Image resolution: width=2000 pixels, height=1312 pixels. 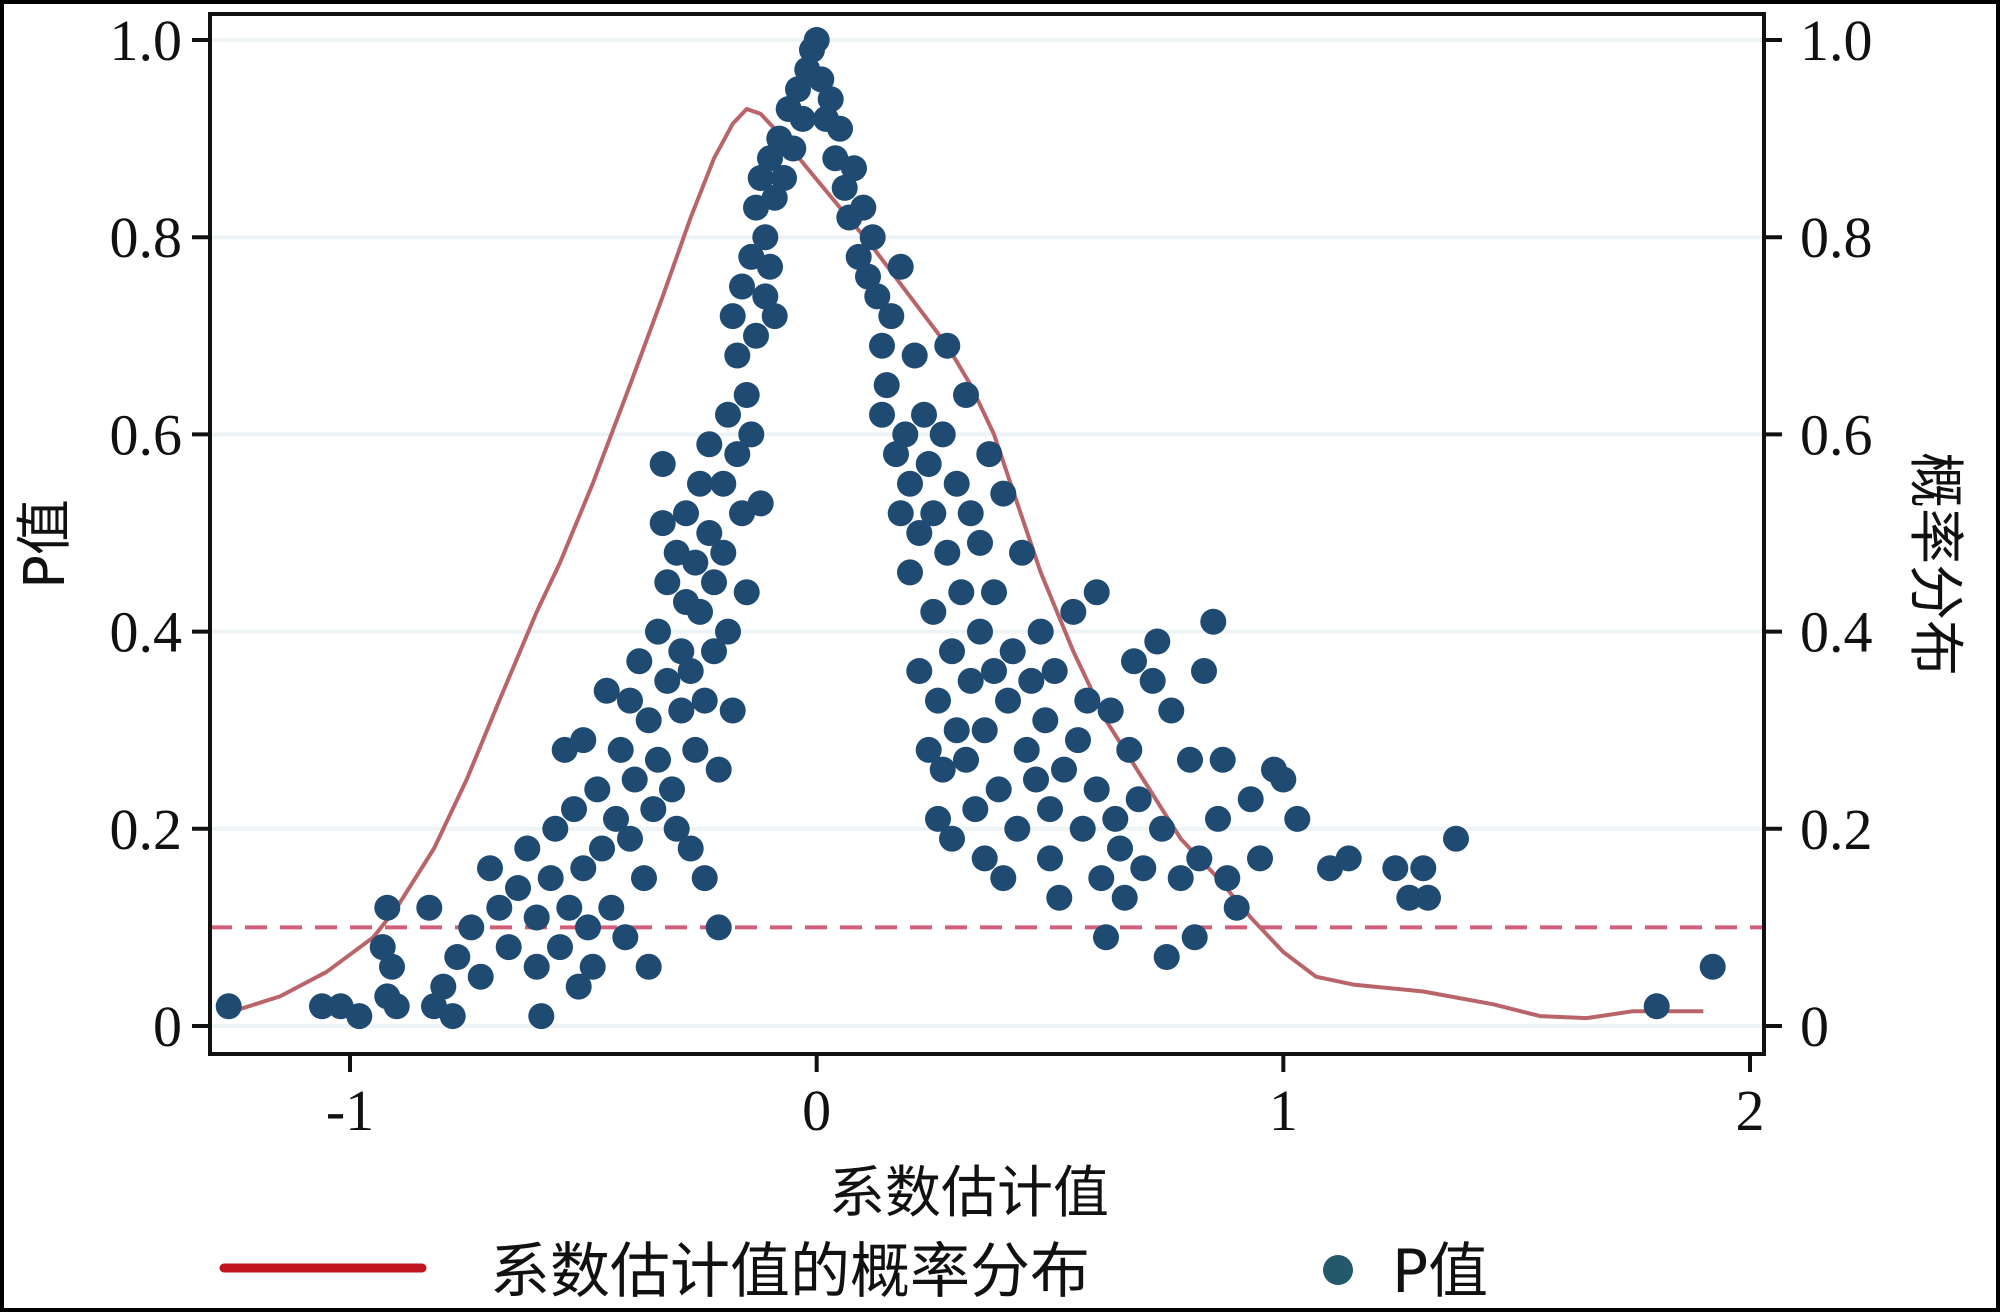 What do you see at coordinates (146, 829) in the screenshot?
I see `y-left-tick-label: 0.2` at bounding box center [146, 829].